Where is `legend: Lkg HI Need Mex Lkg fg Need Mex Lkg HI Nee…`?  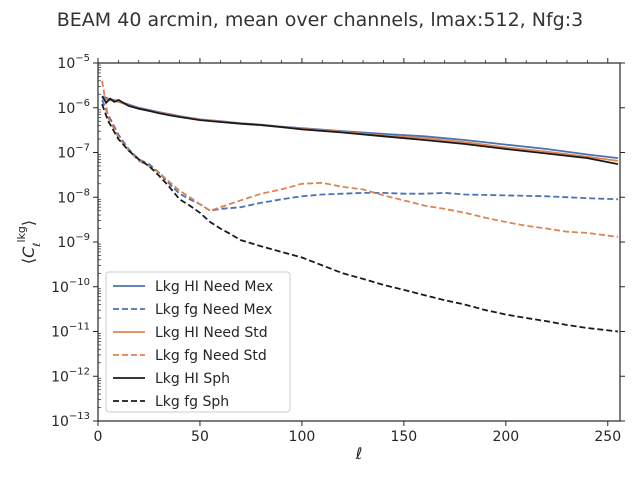 legend: Lkg HI Need Mex Lkg fg Need Mex Lkg HI Nee… is located at coordinates (198, 342).